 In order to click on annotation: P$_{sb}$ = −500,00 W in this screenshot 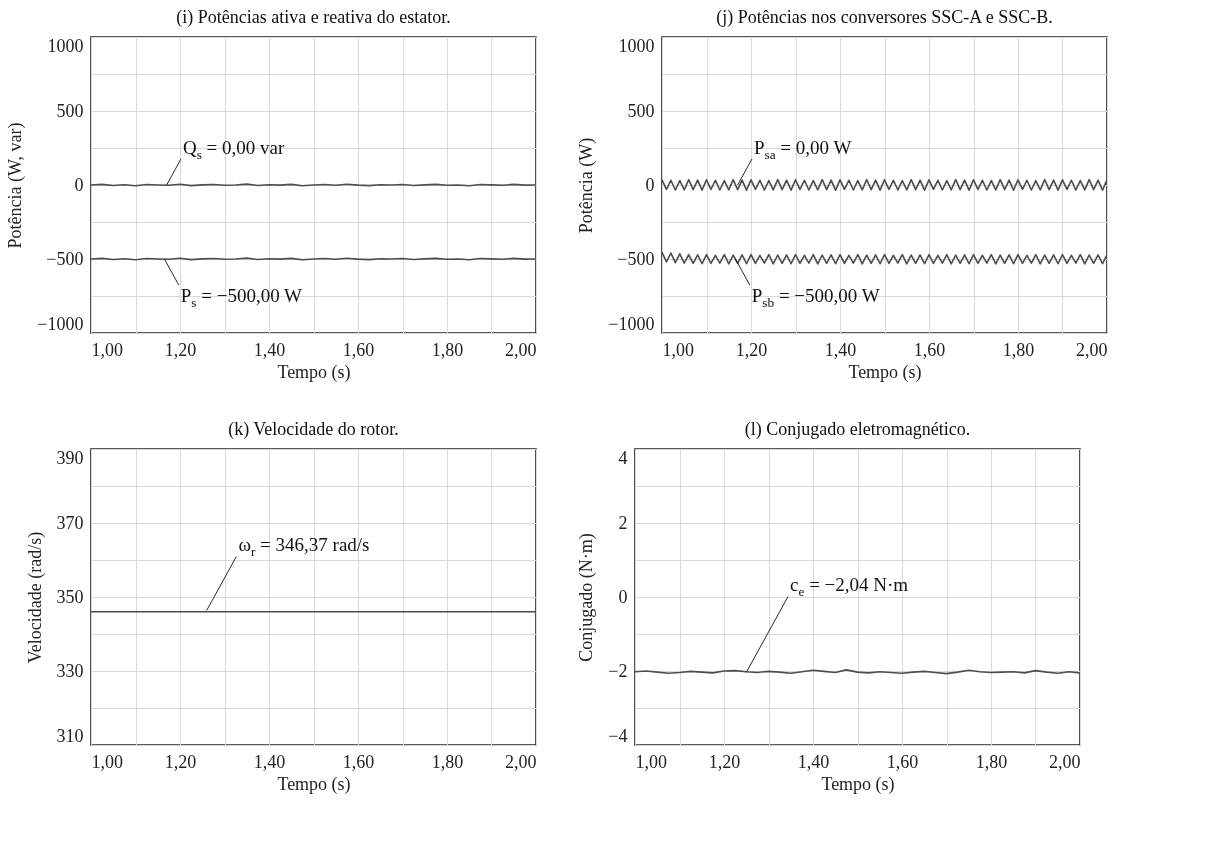, I will do `click(815, 297)`.